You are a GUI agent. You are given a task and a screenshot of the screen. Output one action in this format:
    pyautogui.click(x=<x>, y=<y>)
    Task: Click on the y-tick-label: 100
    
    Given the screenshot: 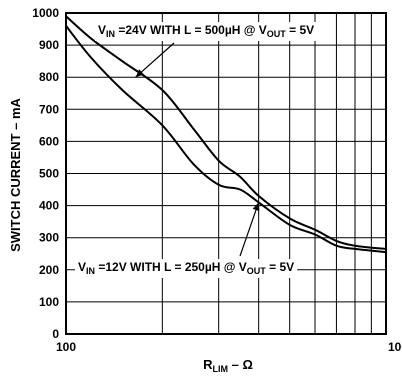 What is the action you would take?
    pyautogui.click(x=49, y=302)
    